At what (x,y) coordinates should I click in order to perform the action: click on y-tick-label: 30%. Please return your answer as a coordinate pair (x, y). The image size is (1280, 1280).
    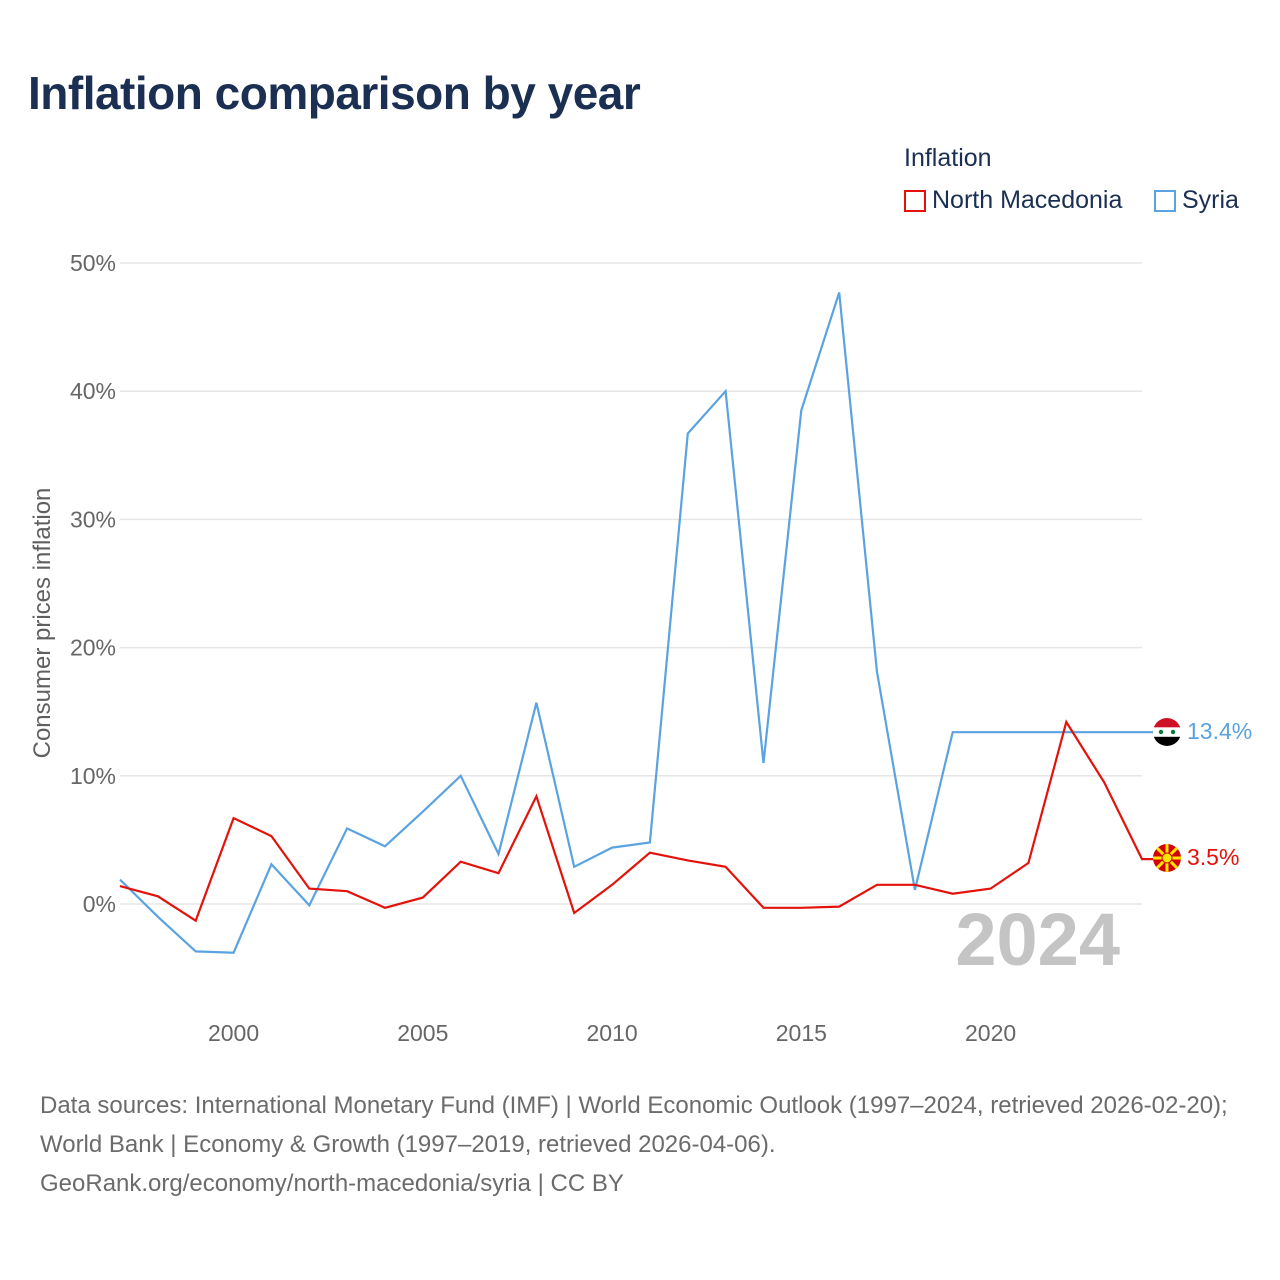
    Looking at the image, I should click on (93, 519).